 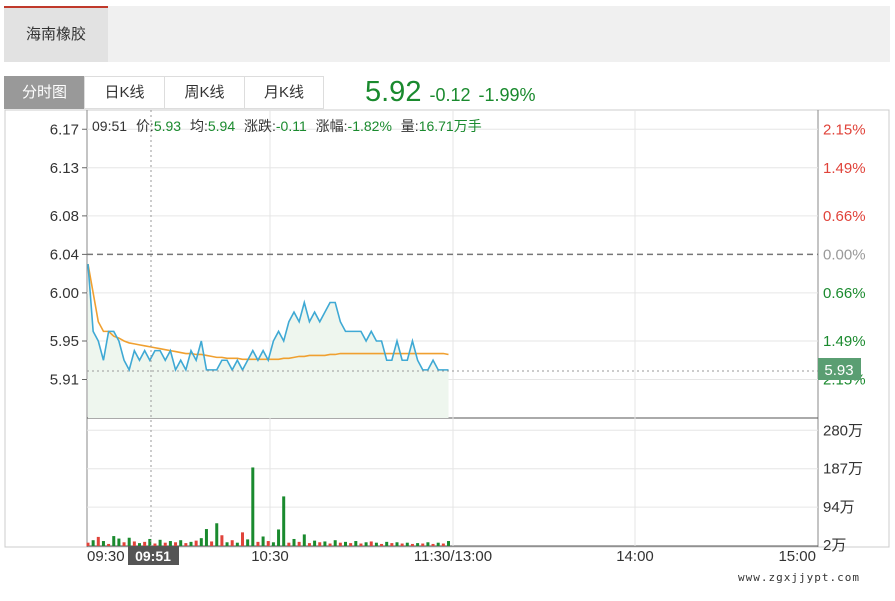 I want to click on time-tick-label: 11:30/13:00, so click(x=453, y=556).